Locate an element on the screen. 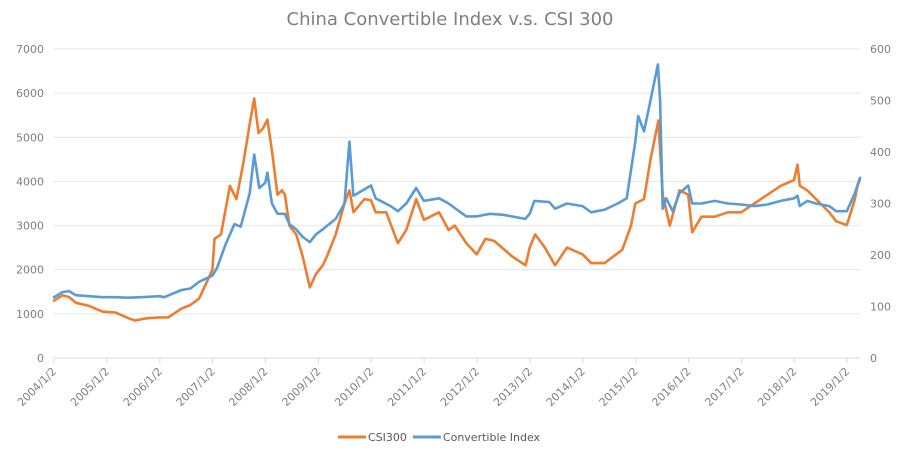 The width and height of the screenshot is (900, 454). x-tick-label: 2009/1/2 is located at coordinates (301, 387).